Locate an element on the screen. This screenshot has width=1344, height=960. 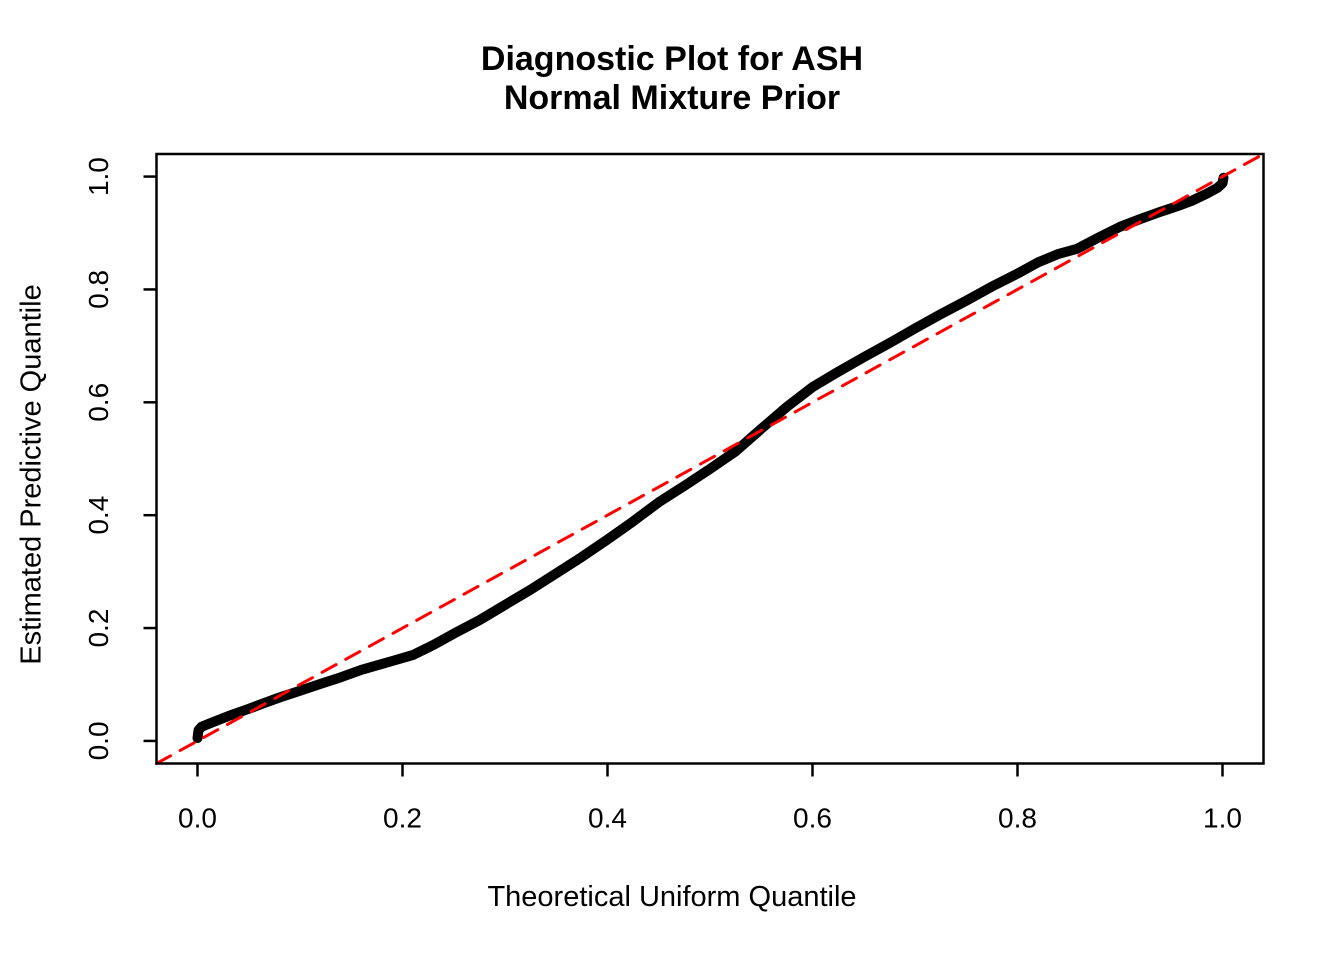
x-tick-label: 0.8 is located at coordinates (1017, 818).